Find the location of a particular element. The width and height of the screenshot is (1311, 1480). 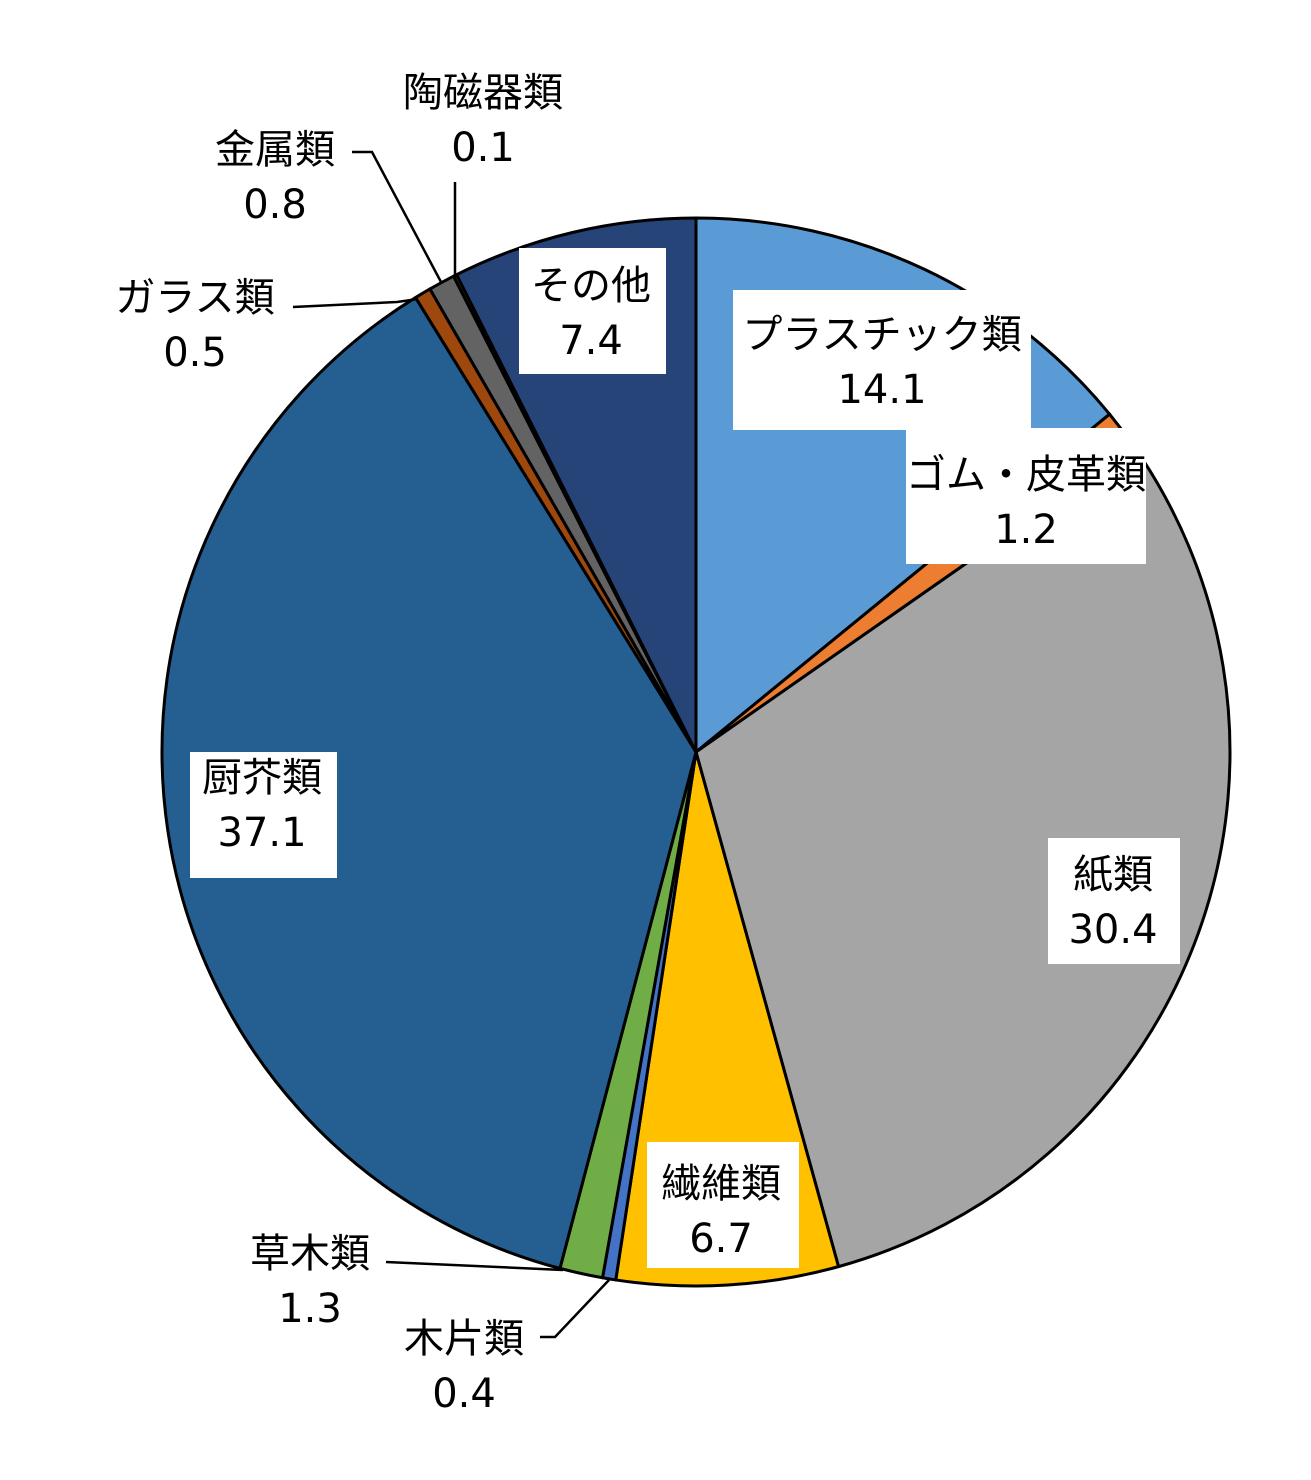

slice-value-label: 1.2 is located at coordinates (1026, 530).